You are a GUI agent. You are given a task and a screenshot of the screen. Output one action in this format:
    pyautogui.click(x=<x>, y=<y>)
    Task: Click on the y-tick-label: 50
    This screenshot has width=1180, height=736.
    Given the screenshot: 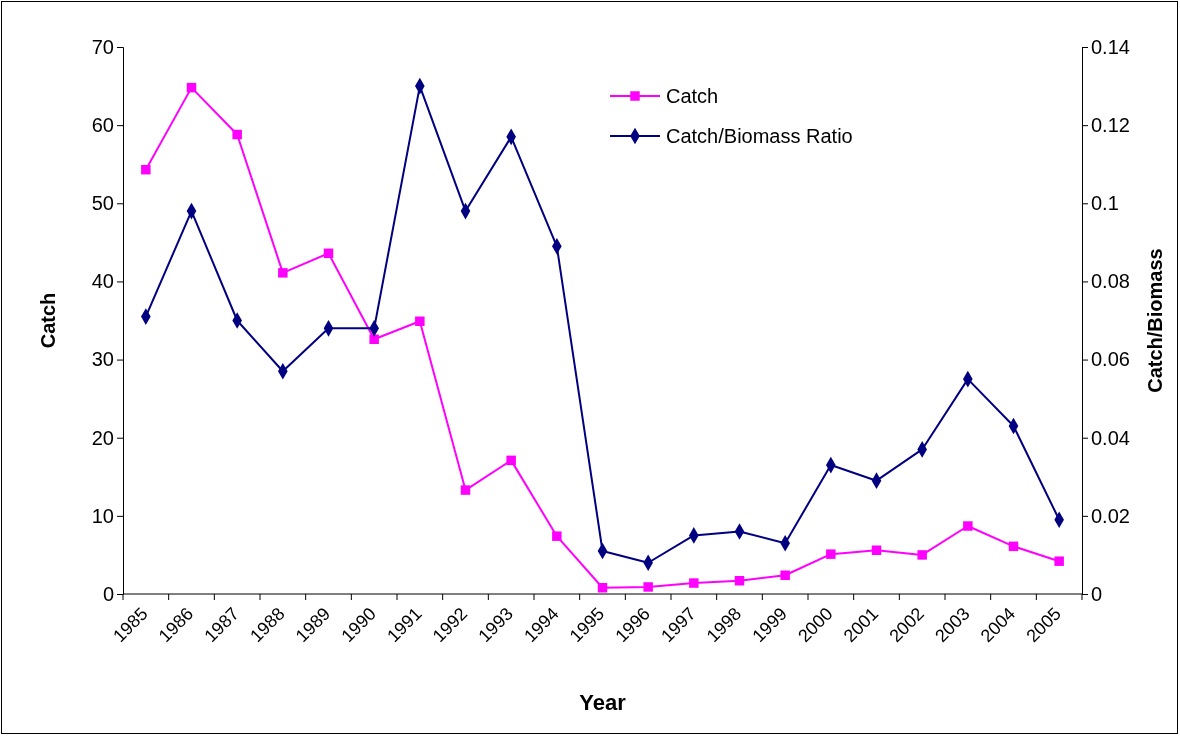 What is the action you would take?
    pyautogui.click(x=102, y=203)
    